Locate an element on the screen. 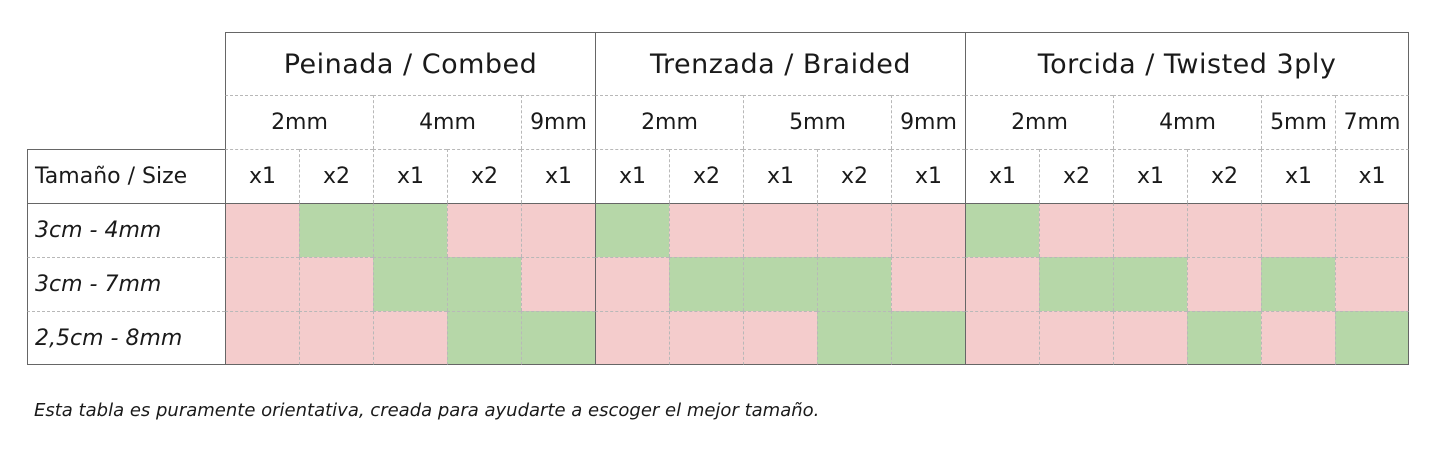  family-header: Peinada / Combed is located at coordinates (410, 63).